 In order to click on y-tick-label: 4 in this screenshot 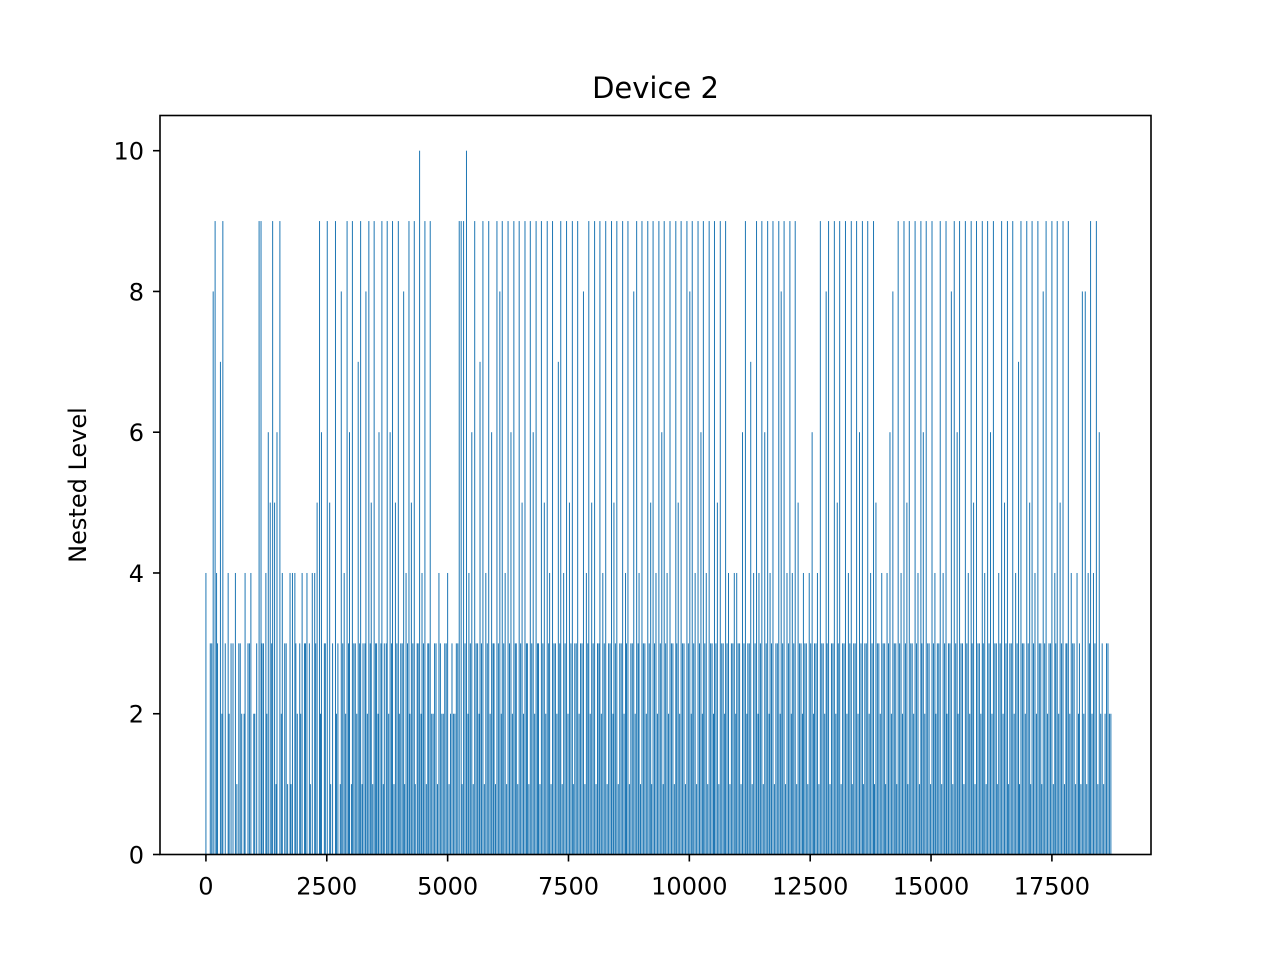, I will do `click(136, 574)`.